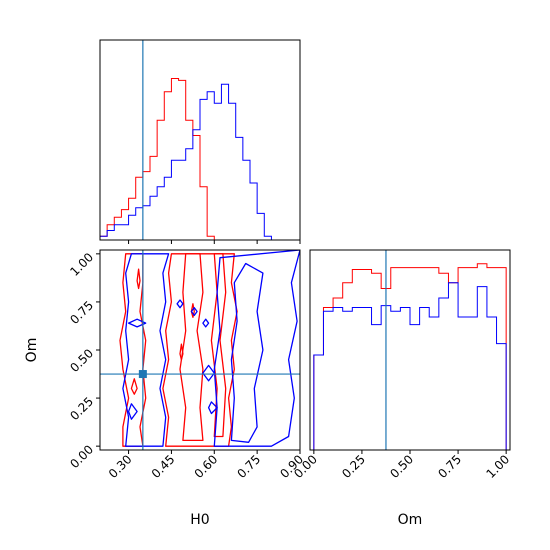  I want to click on x-tick-label: 1.00, so click(497, 466).